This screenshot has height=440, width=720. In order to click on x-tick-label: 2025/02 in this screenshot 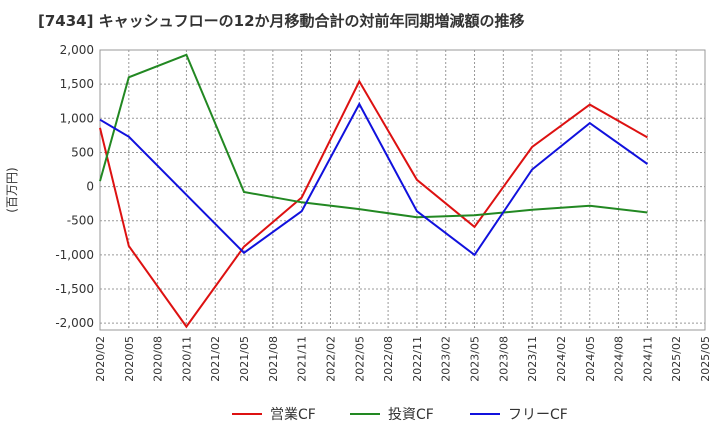, I will do `click(676, 359)`.